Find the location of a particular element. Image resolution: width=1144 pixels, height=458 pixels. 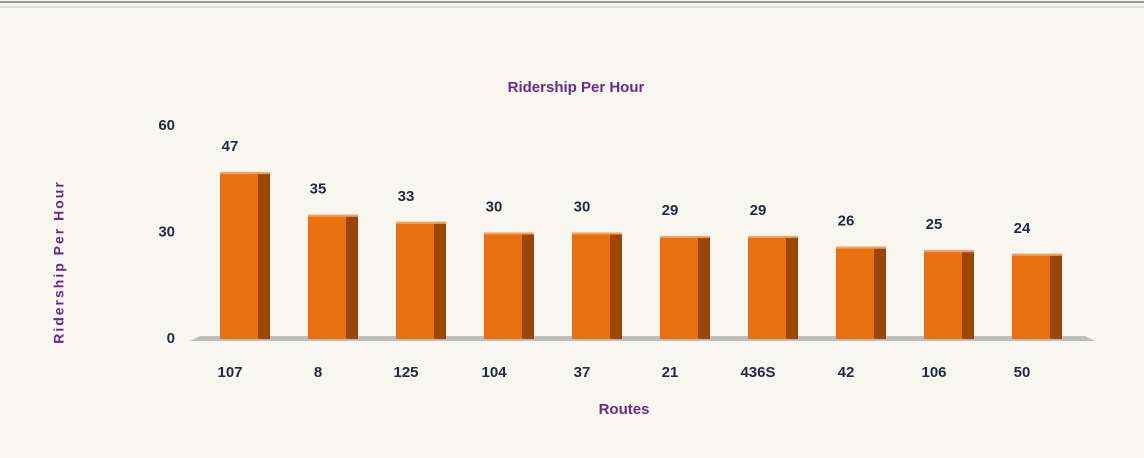

y-tick-label: 0 is located at coordinates (171, 338).